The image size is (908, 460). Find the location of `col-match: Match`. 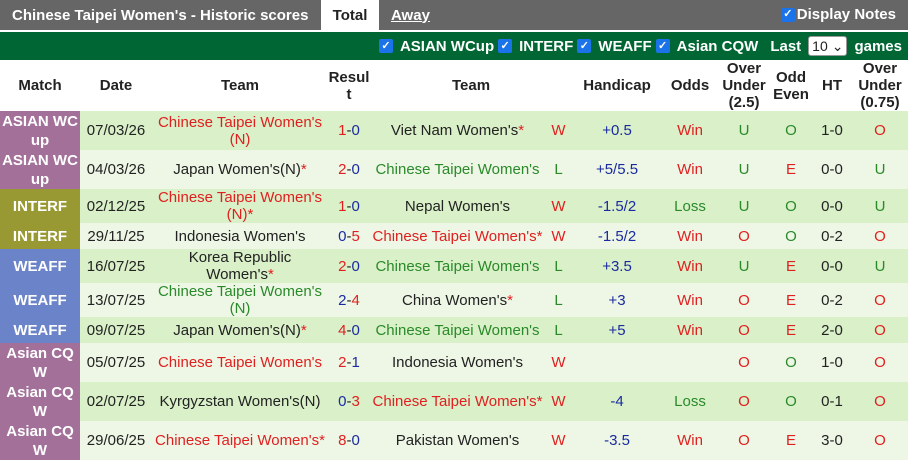

col-match: Match is located at coordinates (40, 85).